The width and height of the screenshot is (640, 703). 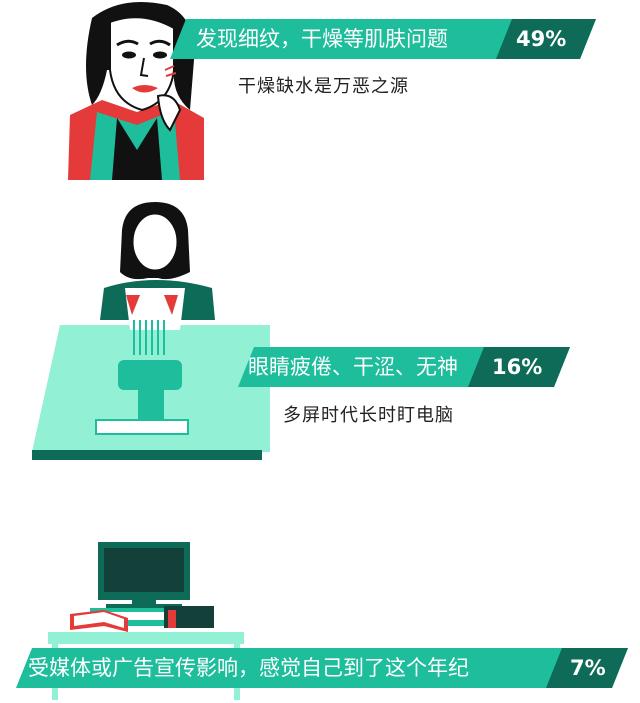 I want to click on percent-value: 7%, so click(x=588, y=668).